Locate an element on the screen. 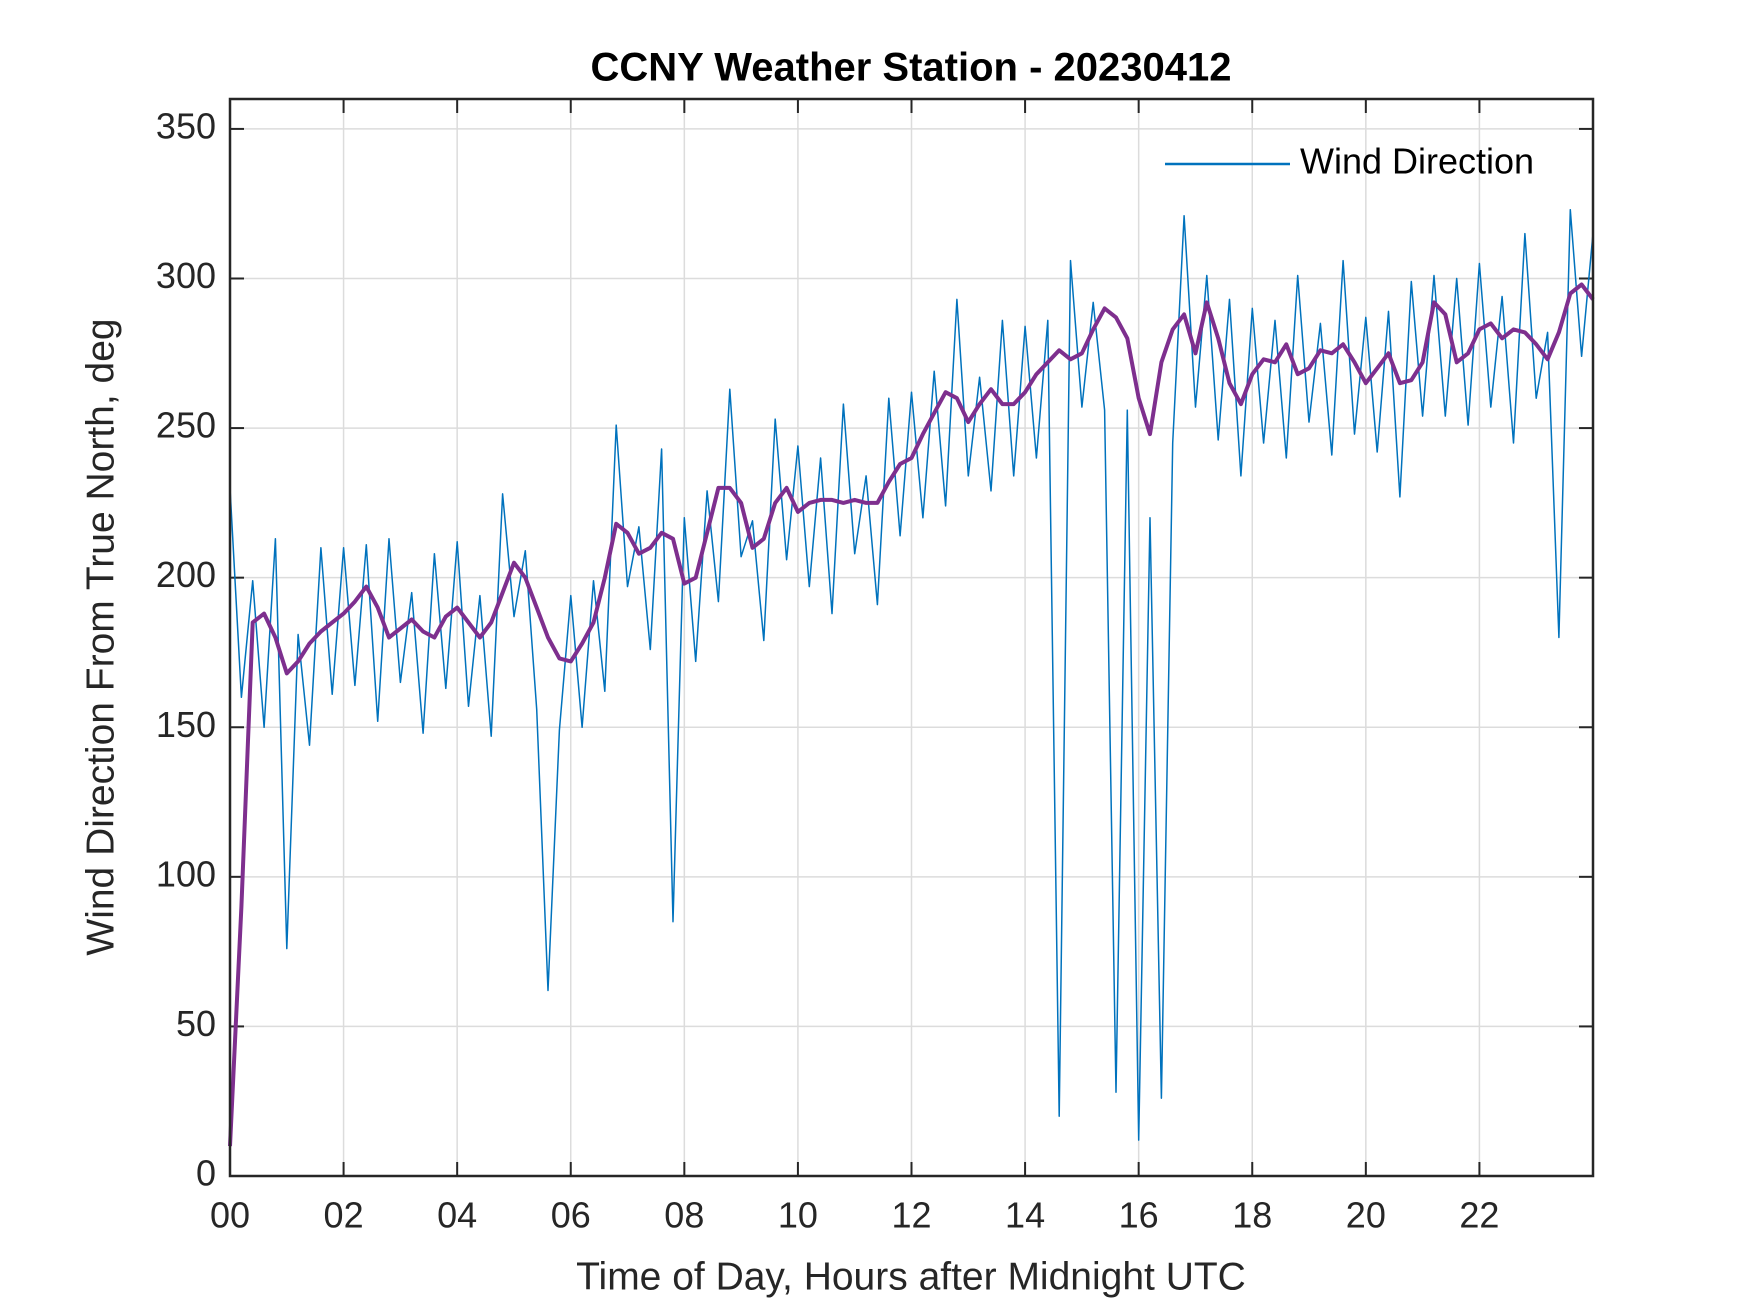 Image resolution: width=1750 pixels, height=1313 pixels. y-tick-label: 100 is located at coordinates (186, 873).